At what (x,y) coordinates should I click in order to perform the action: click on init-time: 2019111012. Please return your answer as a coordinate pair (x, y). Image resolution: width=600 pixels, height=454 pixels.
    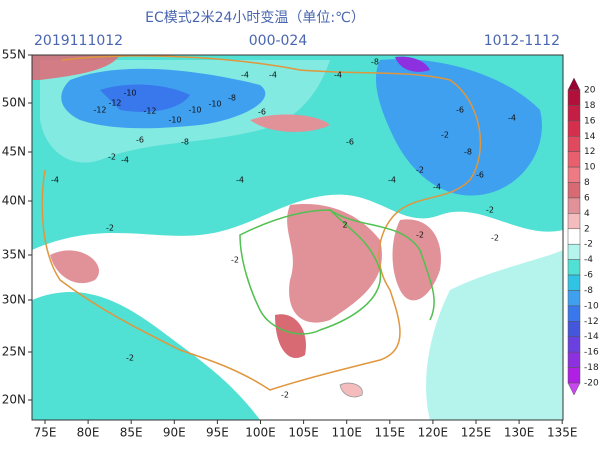
    Looking at the image, I should click on (78, 41).